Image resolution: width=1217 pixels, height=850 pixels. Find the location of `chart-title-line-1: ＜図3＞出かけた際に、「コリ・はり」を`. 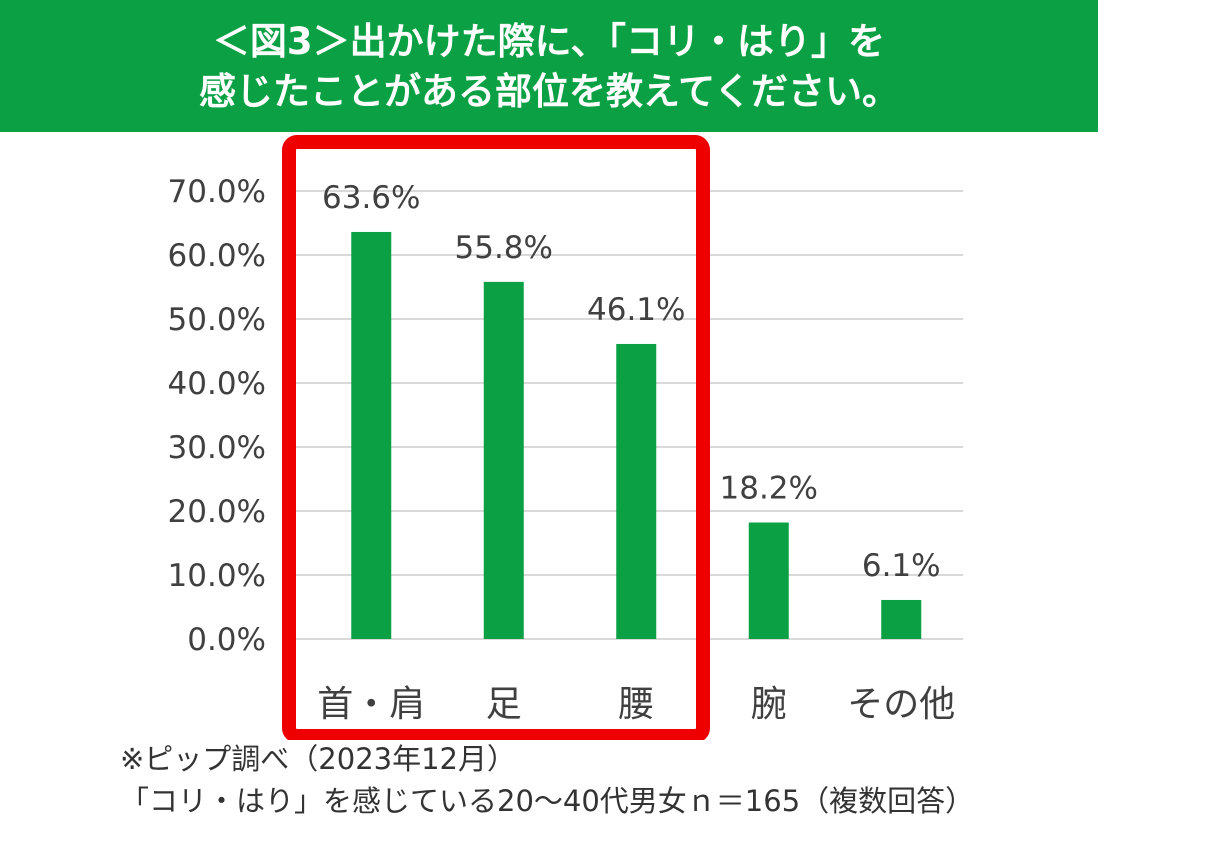

chart-title-line-1: ＜図3＞出かけた際に、「コリ・はり」を is located at coordinates (549, 41).